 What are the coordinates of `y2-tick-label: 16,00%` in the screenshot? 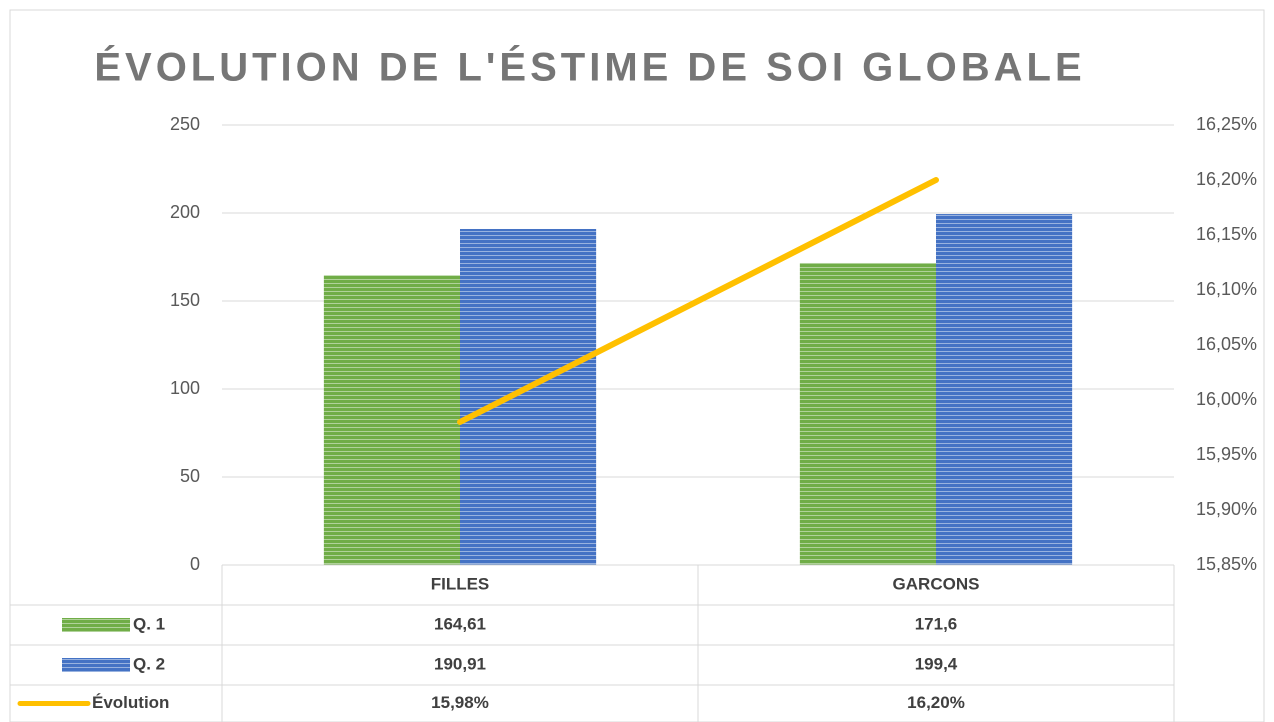 It's located at (1226, 399).